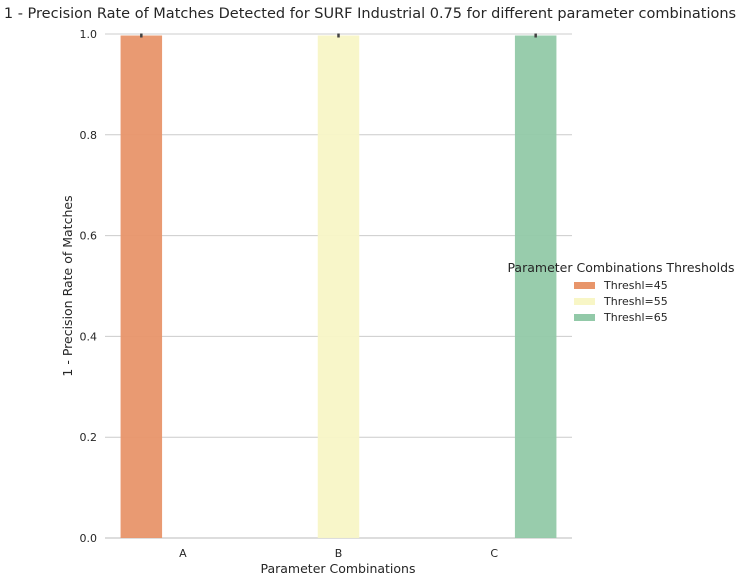 The width and height of the screenshot is (741, 582). Describe the element at coordinates (67, 285) in the screenshot. I see `y-axis-label: 1 - Precision Rate of Matches` at that location.